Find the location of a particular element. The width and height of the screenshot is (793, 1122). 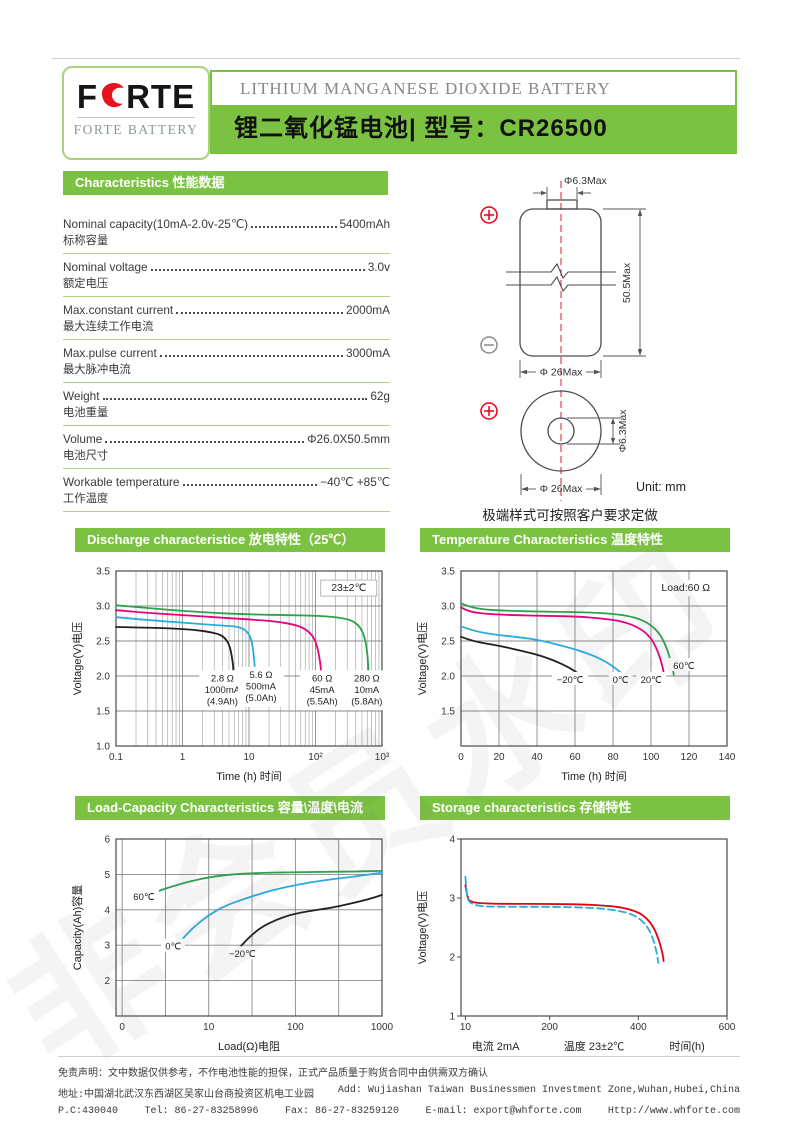

plus-terminal-icon is located at coordinates (489, 411).